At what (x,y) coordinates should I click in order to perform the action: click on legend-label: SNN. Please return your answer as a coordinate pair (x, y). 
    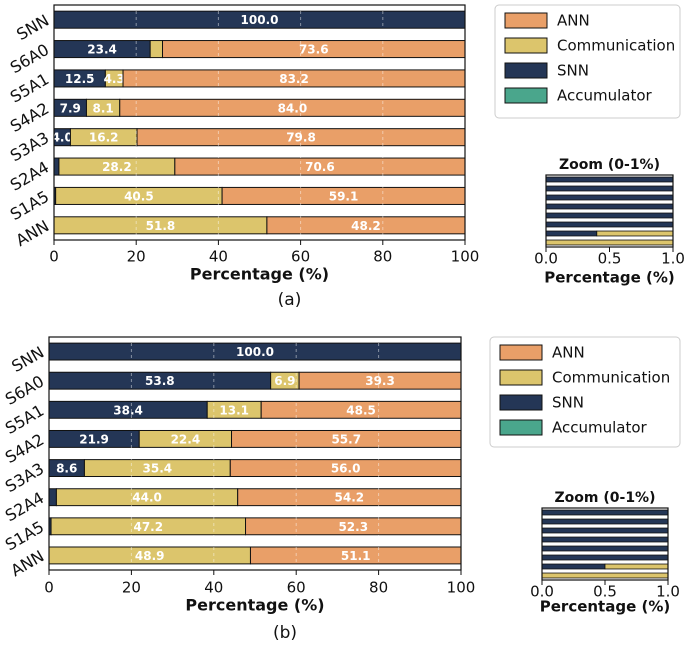
    Looking at the image, I should click on (573, 71).